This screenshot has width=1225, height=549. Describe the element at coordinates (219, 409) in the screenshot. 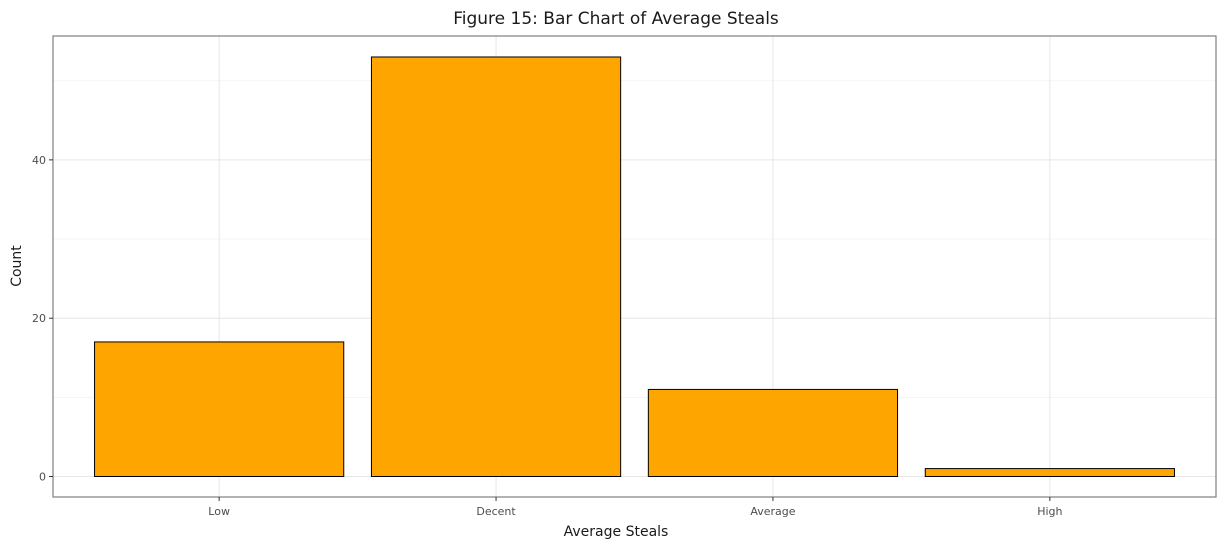

I see `bar-low` at that location.